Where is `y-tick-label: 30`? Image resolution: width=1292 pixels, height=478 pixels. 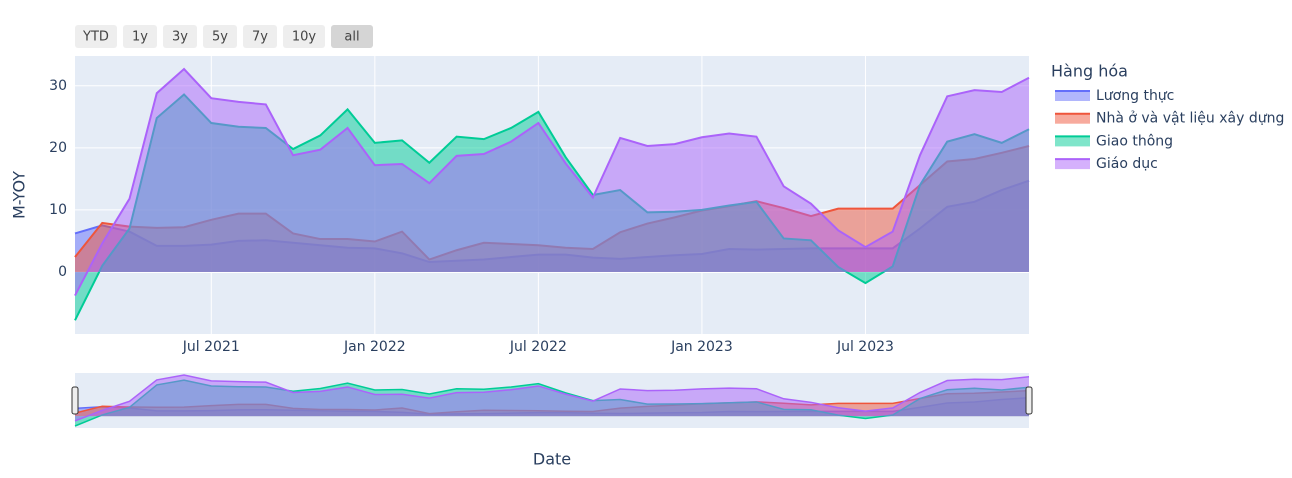 y-tick-label: 30 is located at coordinates (58, 86).